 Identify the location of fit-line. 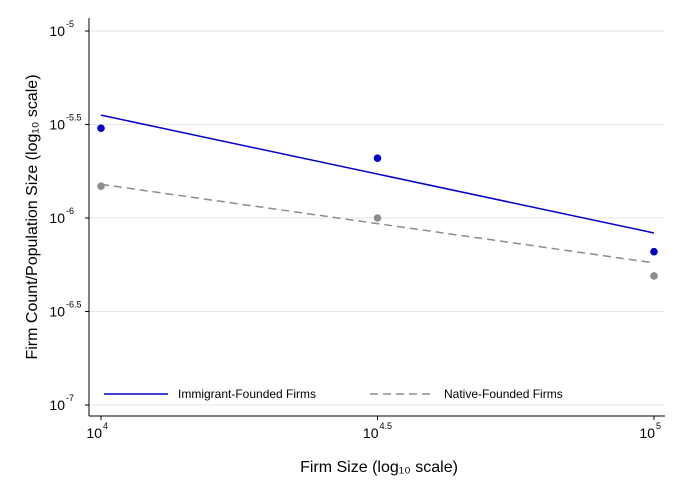
(377, 223).